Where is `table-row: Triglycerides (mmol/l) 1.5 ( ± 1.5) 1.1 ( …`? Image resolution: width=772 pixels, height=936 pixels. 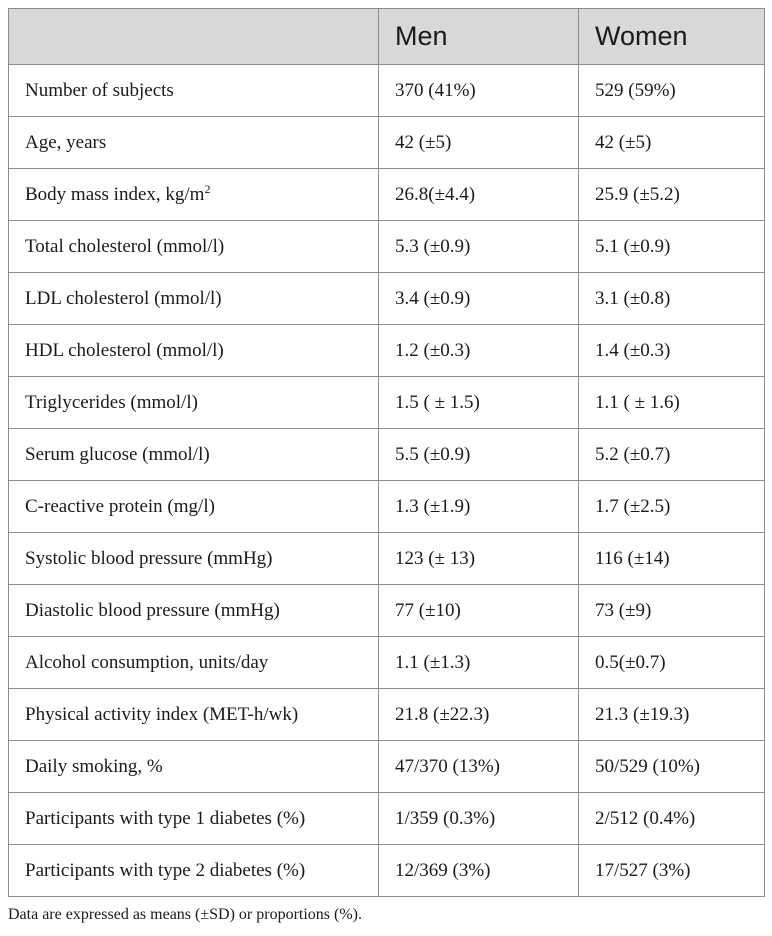 table-row: Triglycerides (mmol/l) 1.5 ( ± 1.5) 1.1 ( … is located at coordinates (386, 402).